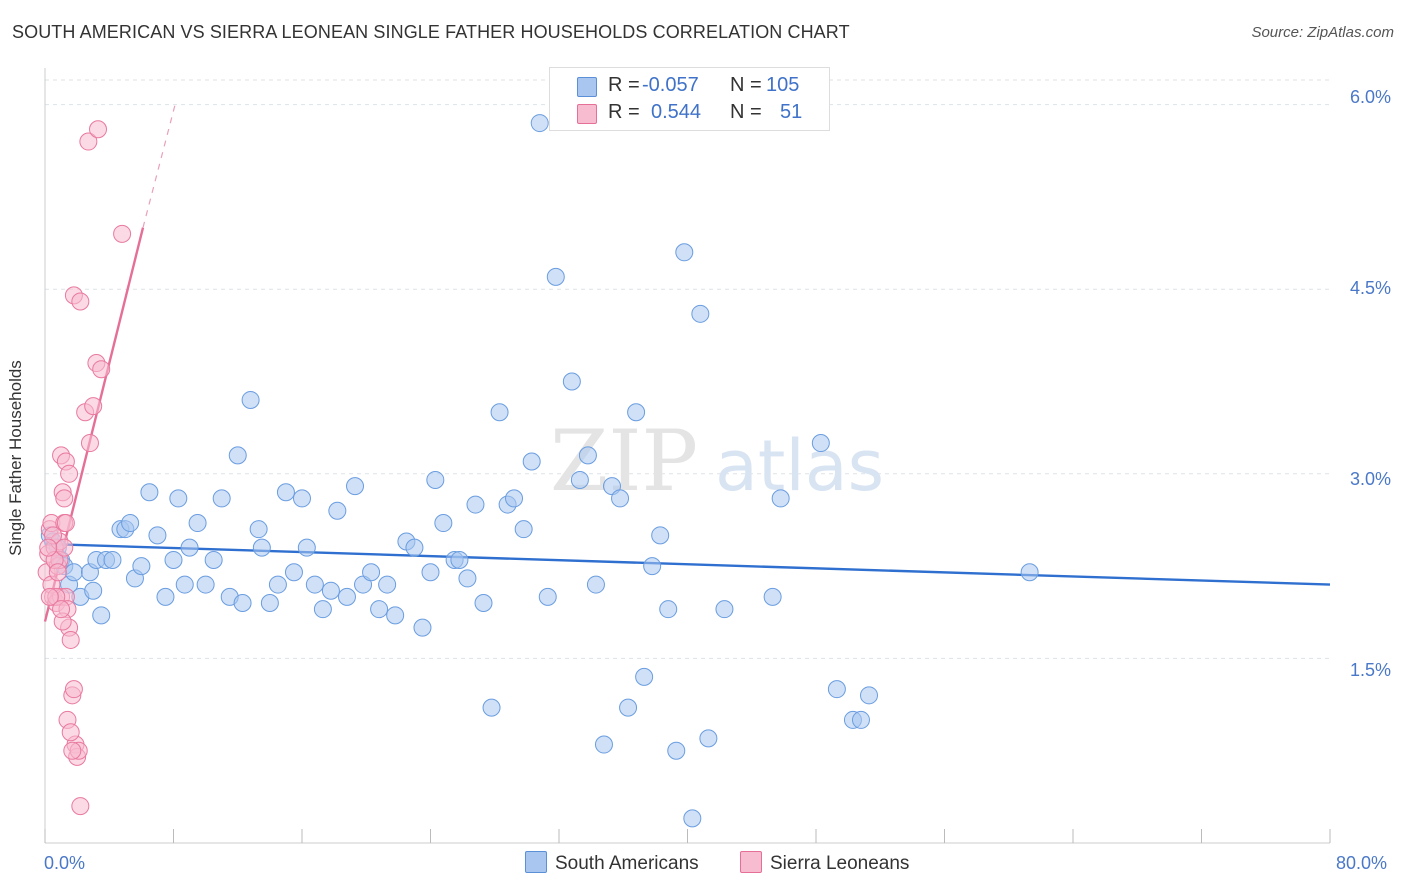  Describe the element at coordinates (1371, 479) in the screenshot. I see `y-tick-label: 3.0%` at that location.